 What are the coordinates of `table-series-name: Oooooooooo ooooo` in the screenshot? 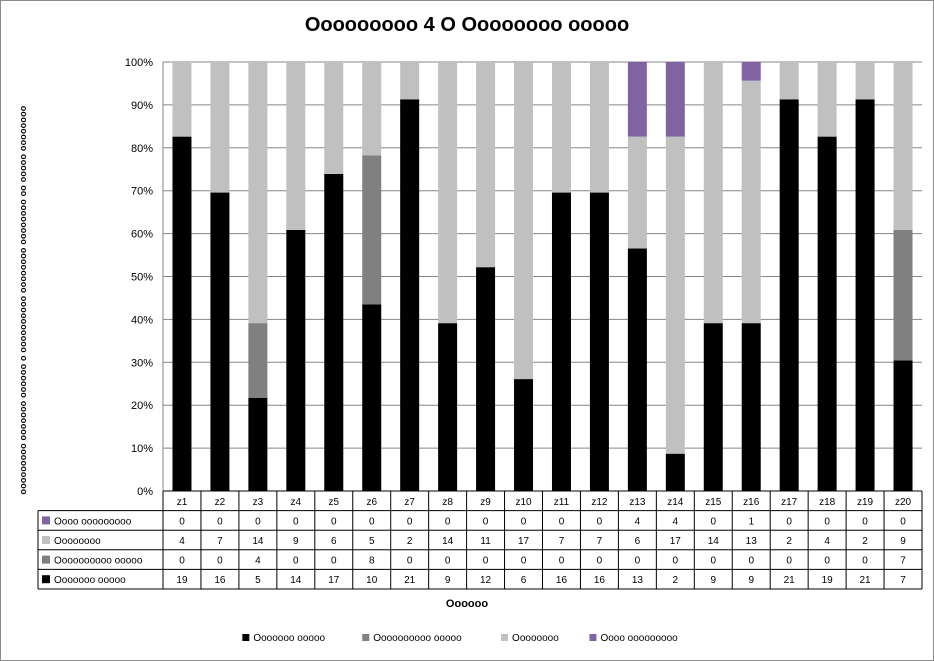 It's located at (98, 561).